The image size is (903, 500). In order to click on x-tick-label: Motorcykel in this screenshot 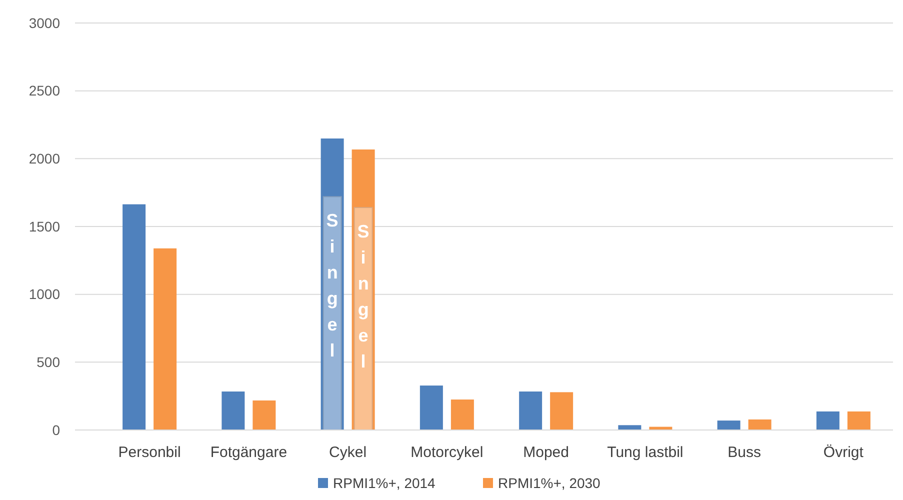, I will do `click(447, 452)`.